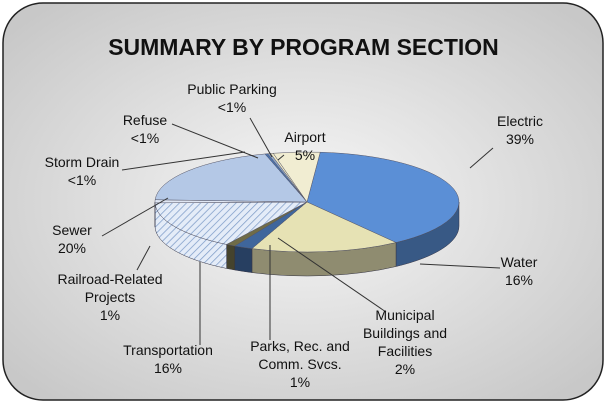  I want to click on value-label: 20%, so click(72, 248).